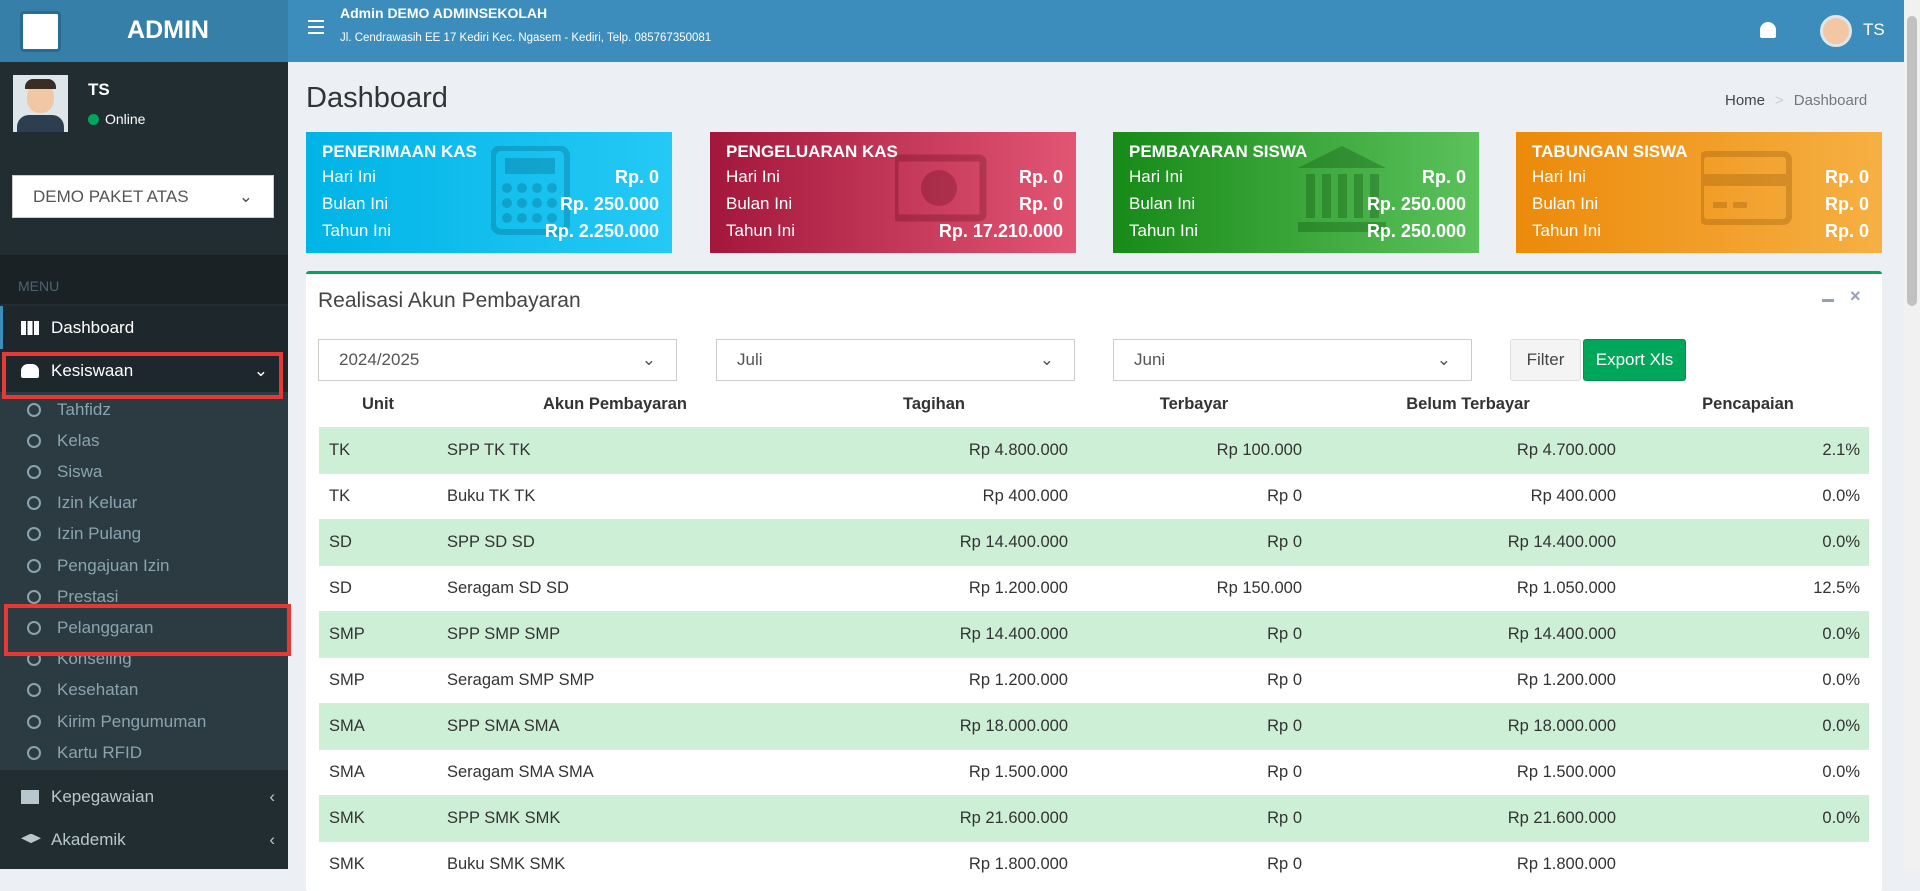 Image resolution: width=1920 pixels, height=891 pixels. I want to click on box-title: Realisasi Akun Pembayaran, so click(449, 301).